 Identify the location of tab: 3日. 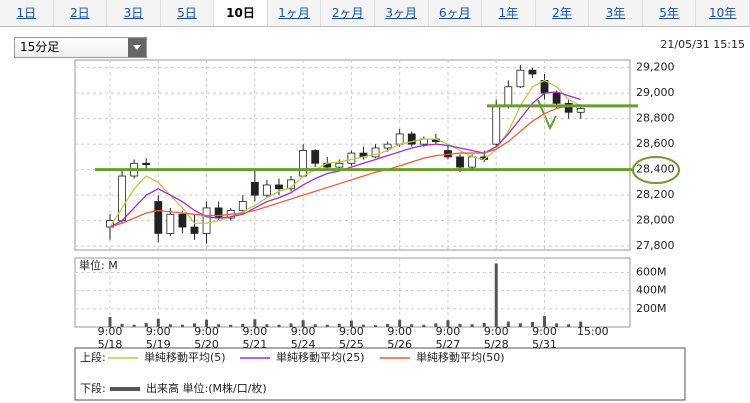
(134, 13).